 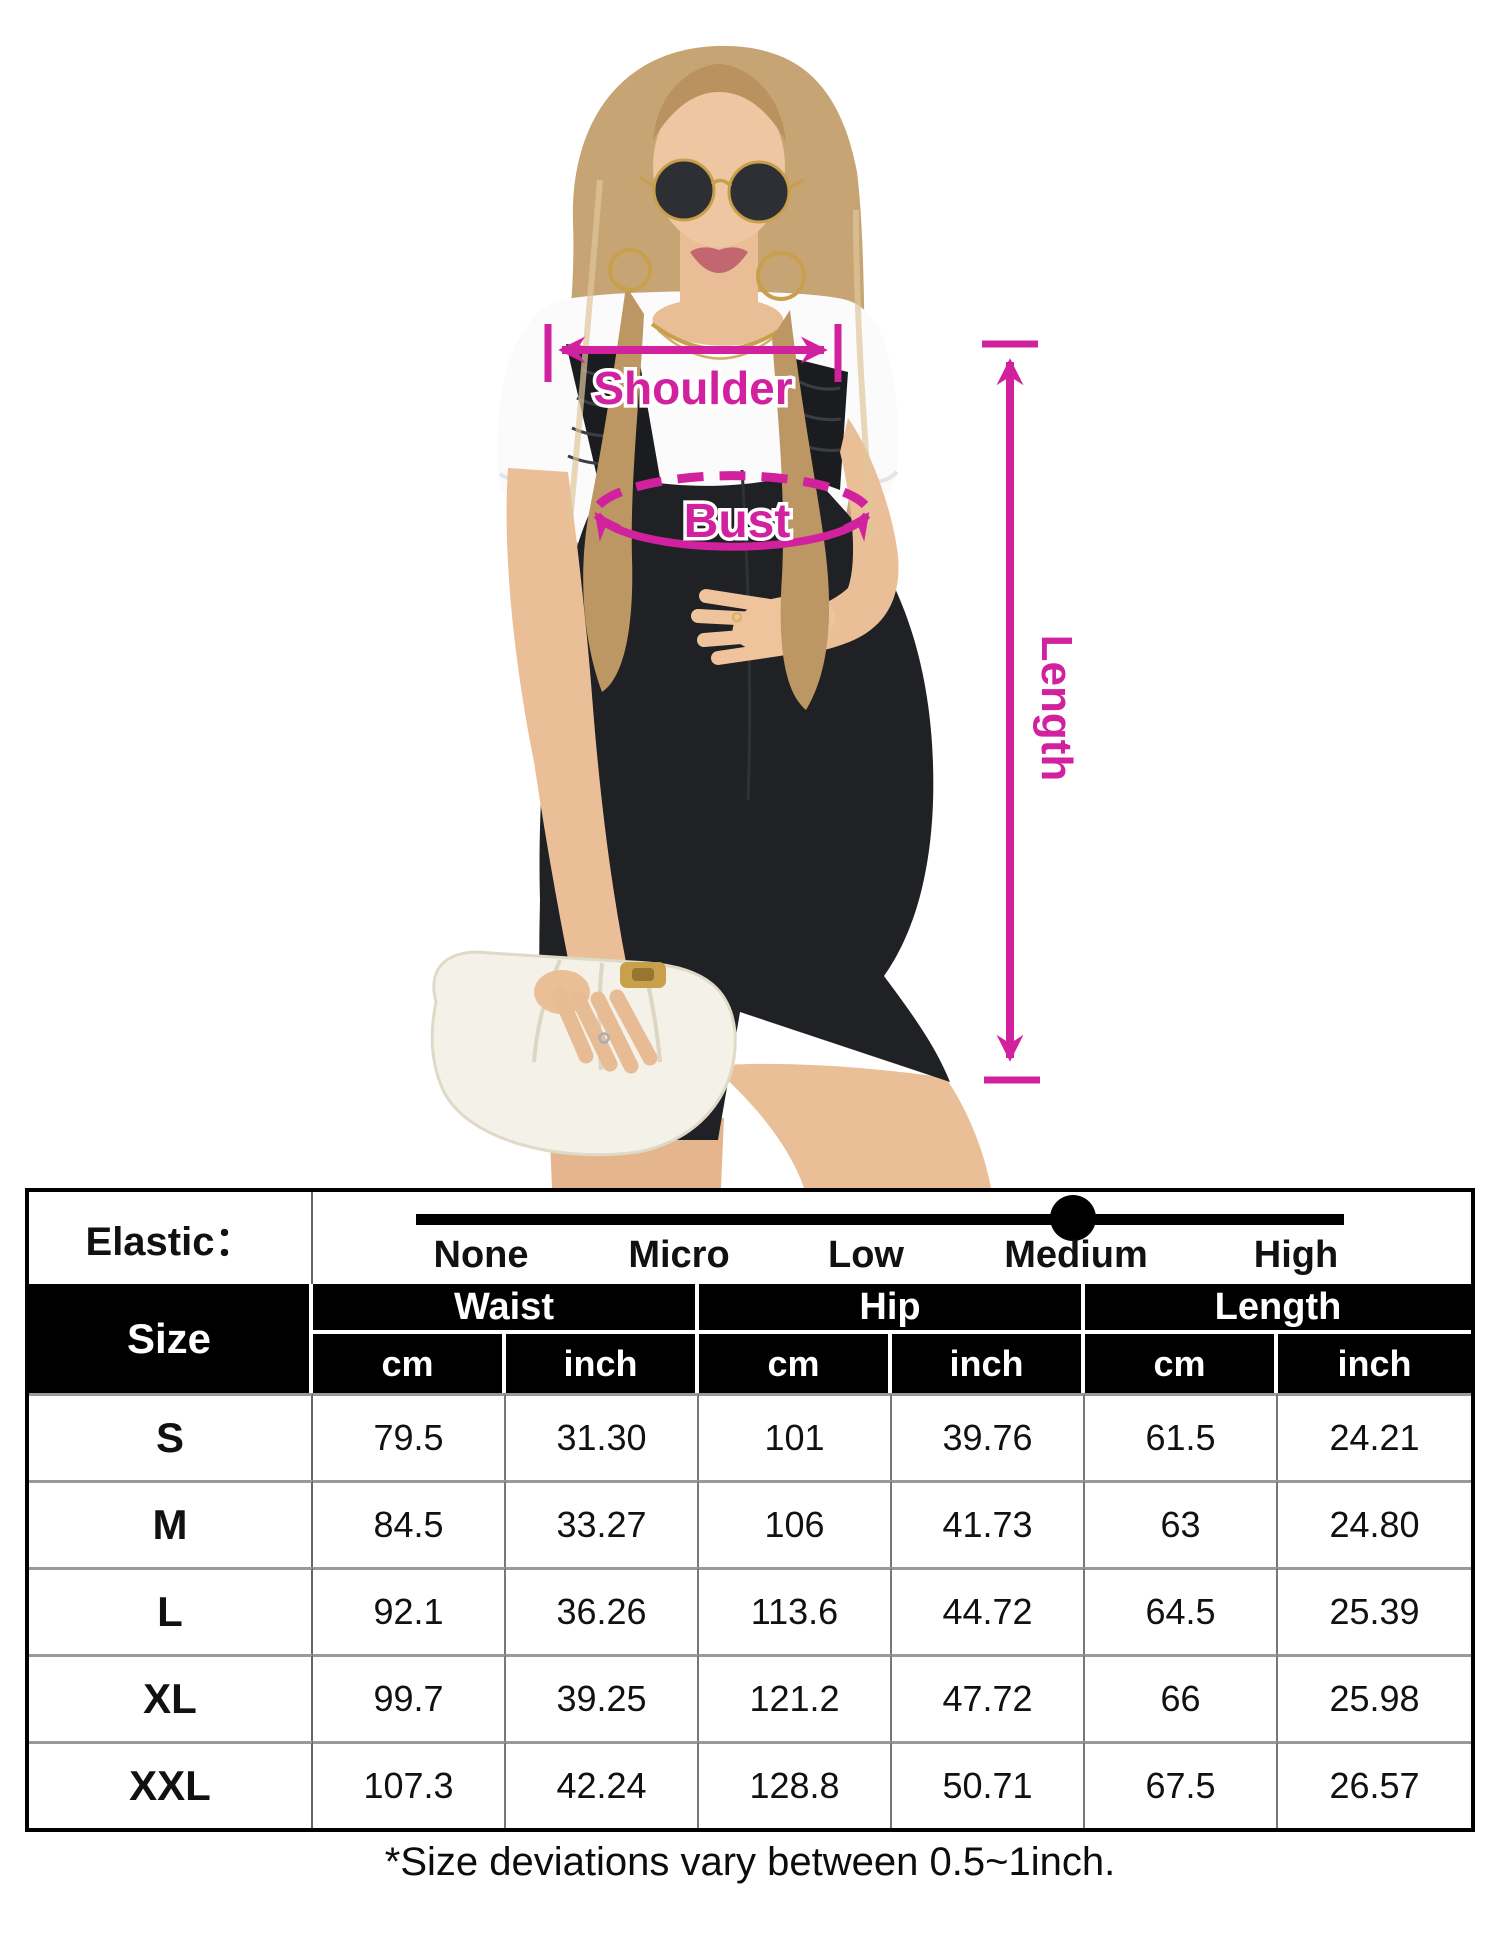 What do you see at coordinates (171, 1523) in the screenshot?
I see `size-row-label: M` at bounding box center [171, 1523].